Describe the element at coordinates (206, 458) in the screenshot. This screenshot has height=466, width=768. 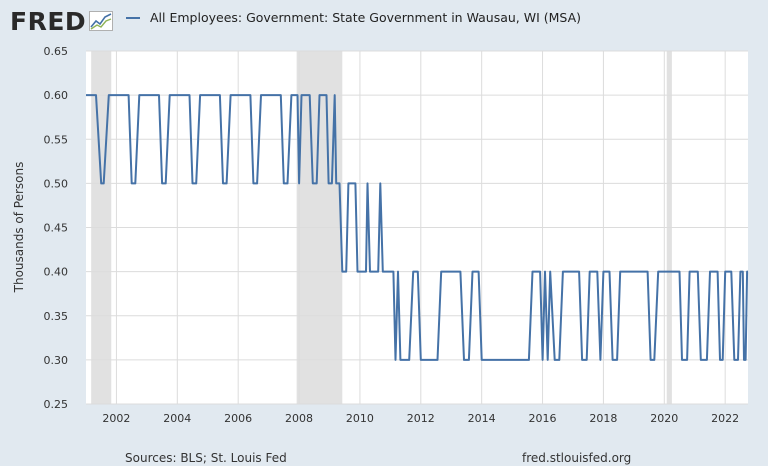
I see `footer-sources: Sources: BLS; St. Louis Fed` at that location.